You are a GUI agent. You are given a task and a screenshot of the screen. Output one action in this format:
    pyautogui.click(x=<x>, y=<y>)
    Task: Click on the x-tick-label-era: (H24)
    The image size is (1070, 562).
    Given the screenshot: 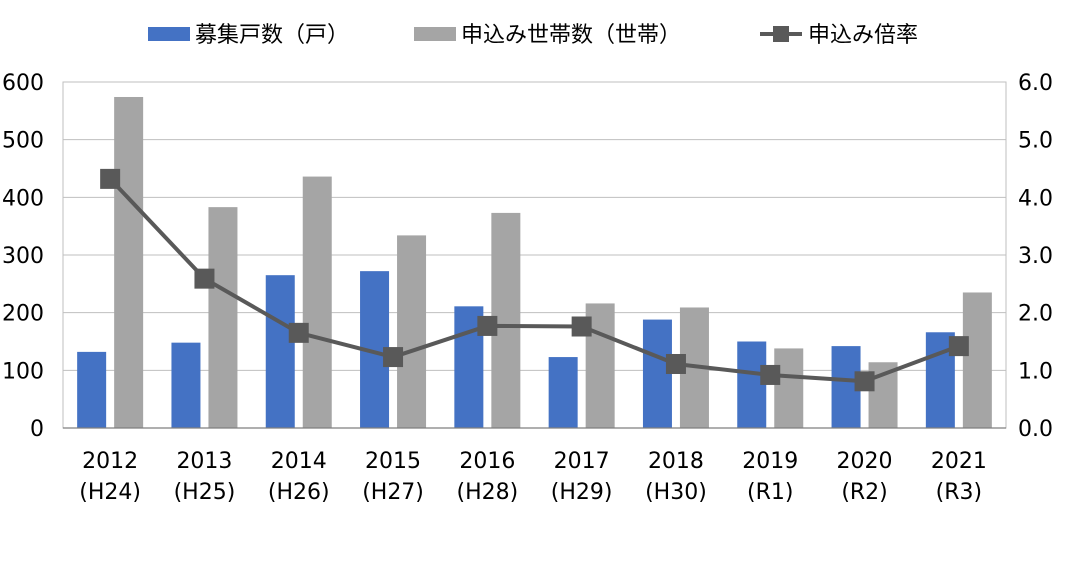 What is the action you would take?
    pyautogui.click(x=110, y=492)
    